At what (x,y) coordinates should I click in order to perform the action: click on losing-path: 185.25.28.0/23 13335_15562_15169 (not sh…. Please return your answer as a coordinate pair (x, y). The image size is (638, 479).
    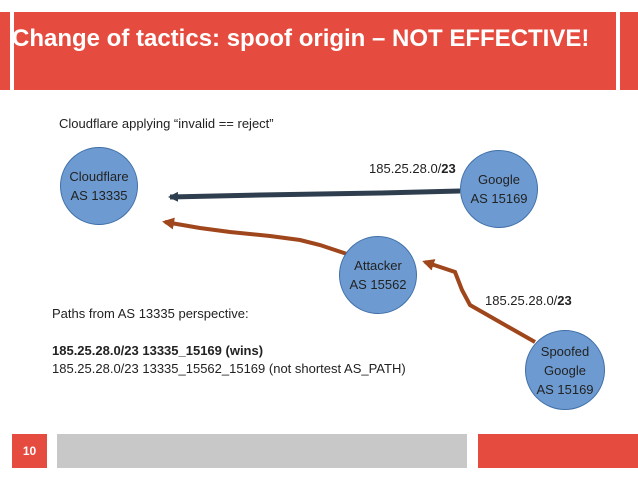
    Looking at the image, I should click on (229, 368).